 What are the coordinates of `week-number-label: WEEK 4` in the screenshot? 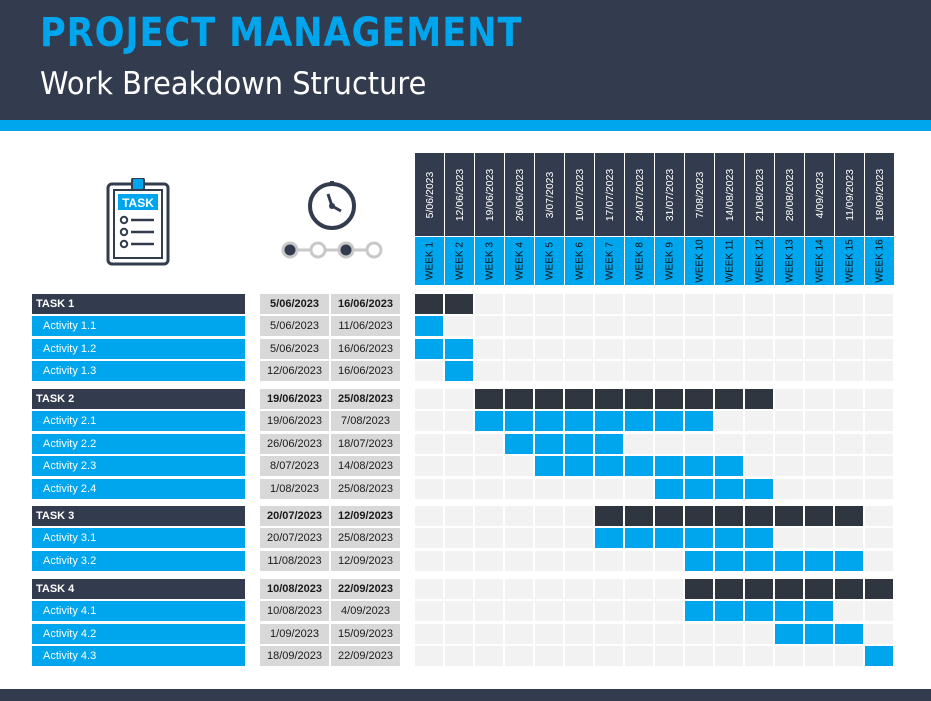 It's located at (519, 261).